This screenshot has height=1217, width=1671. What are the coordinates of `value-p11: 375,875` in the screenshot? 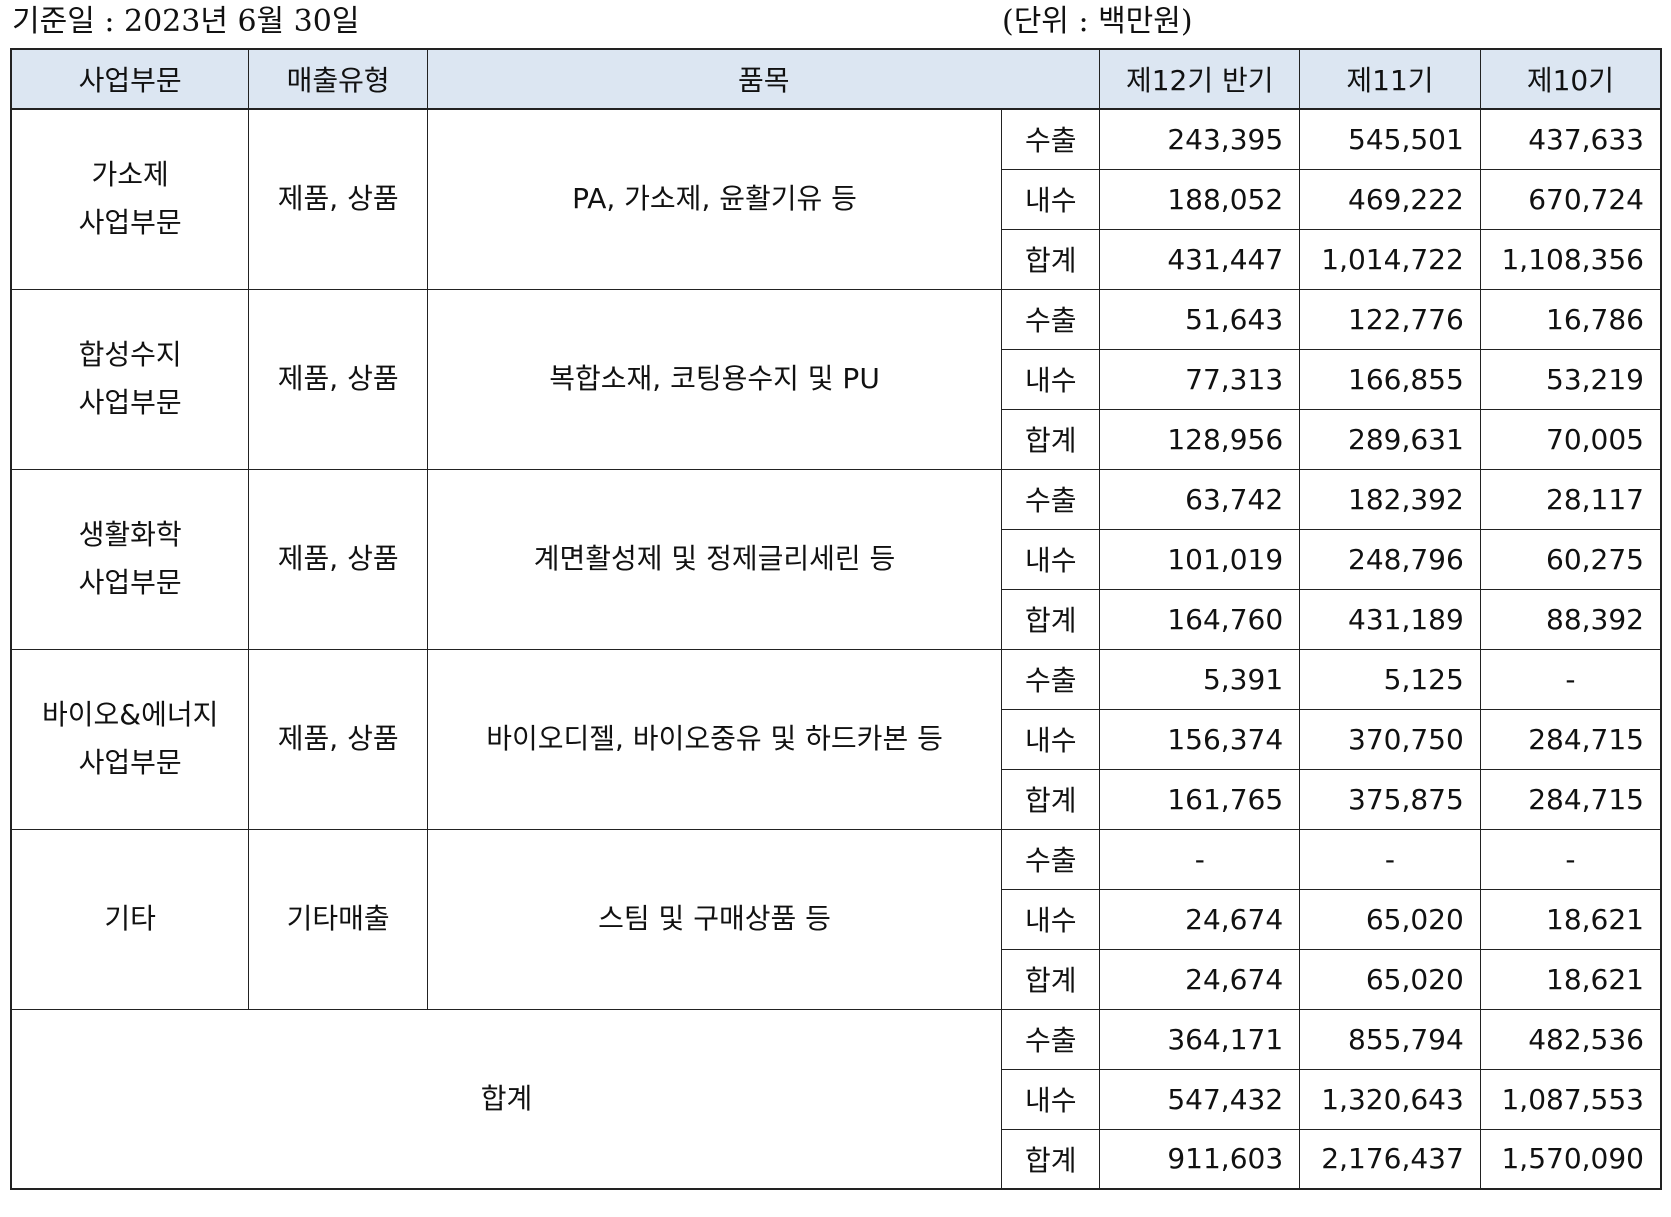 It's located at (1390, 799).